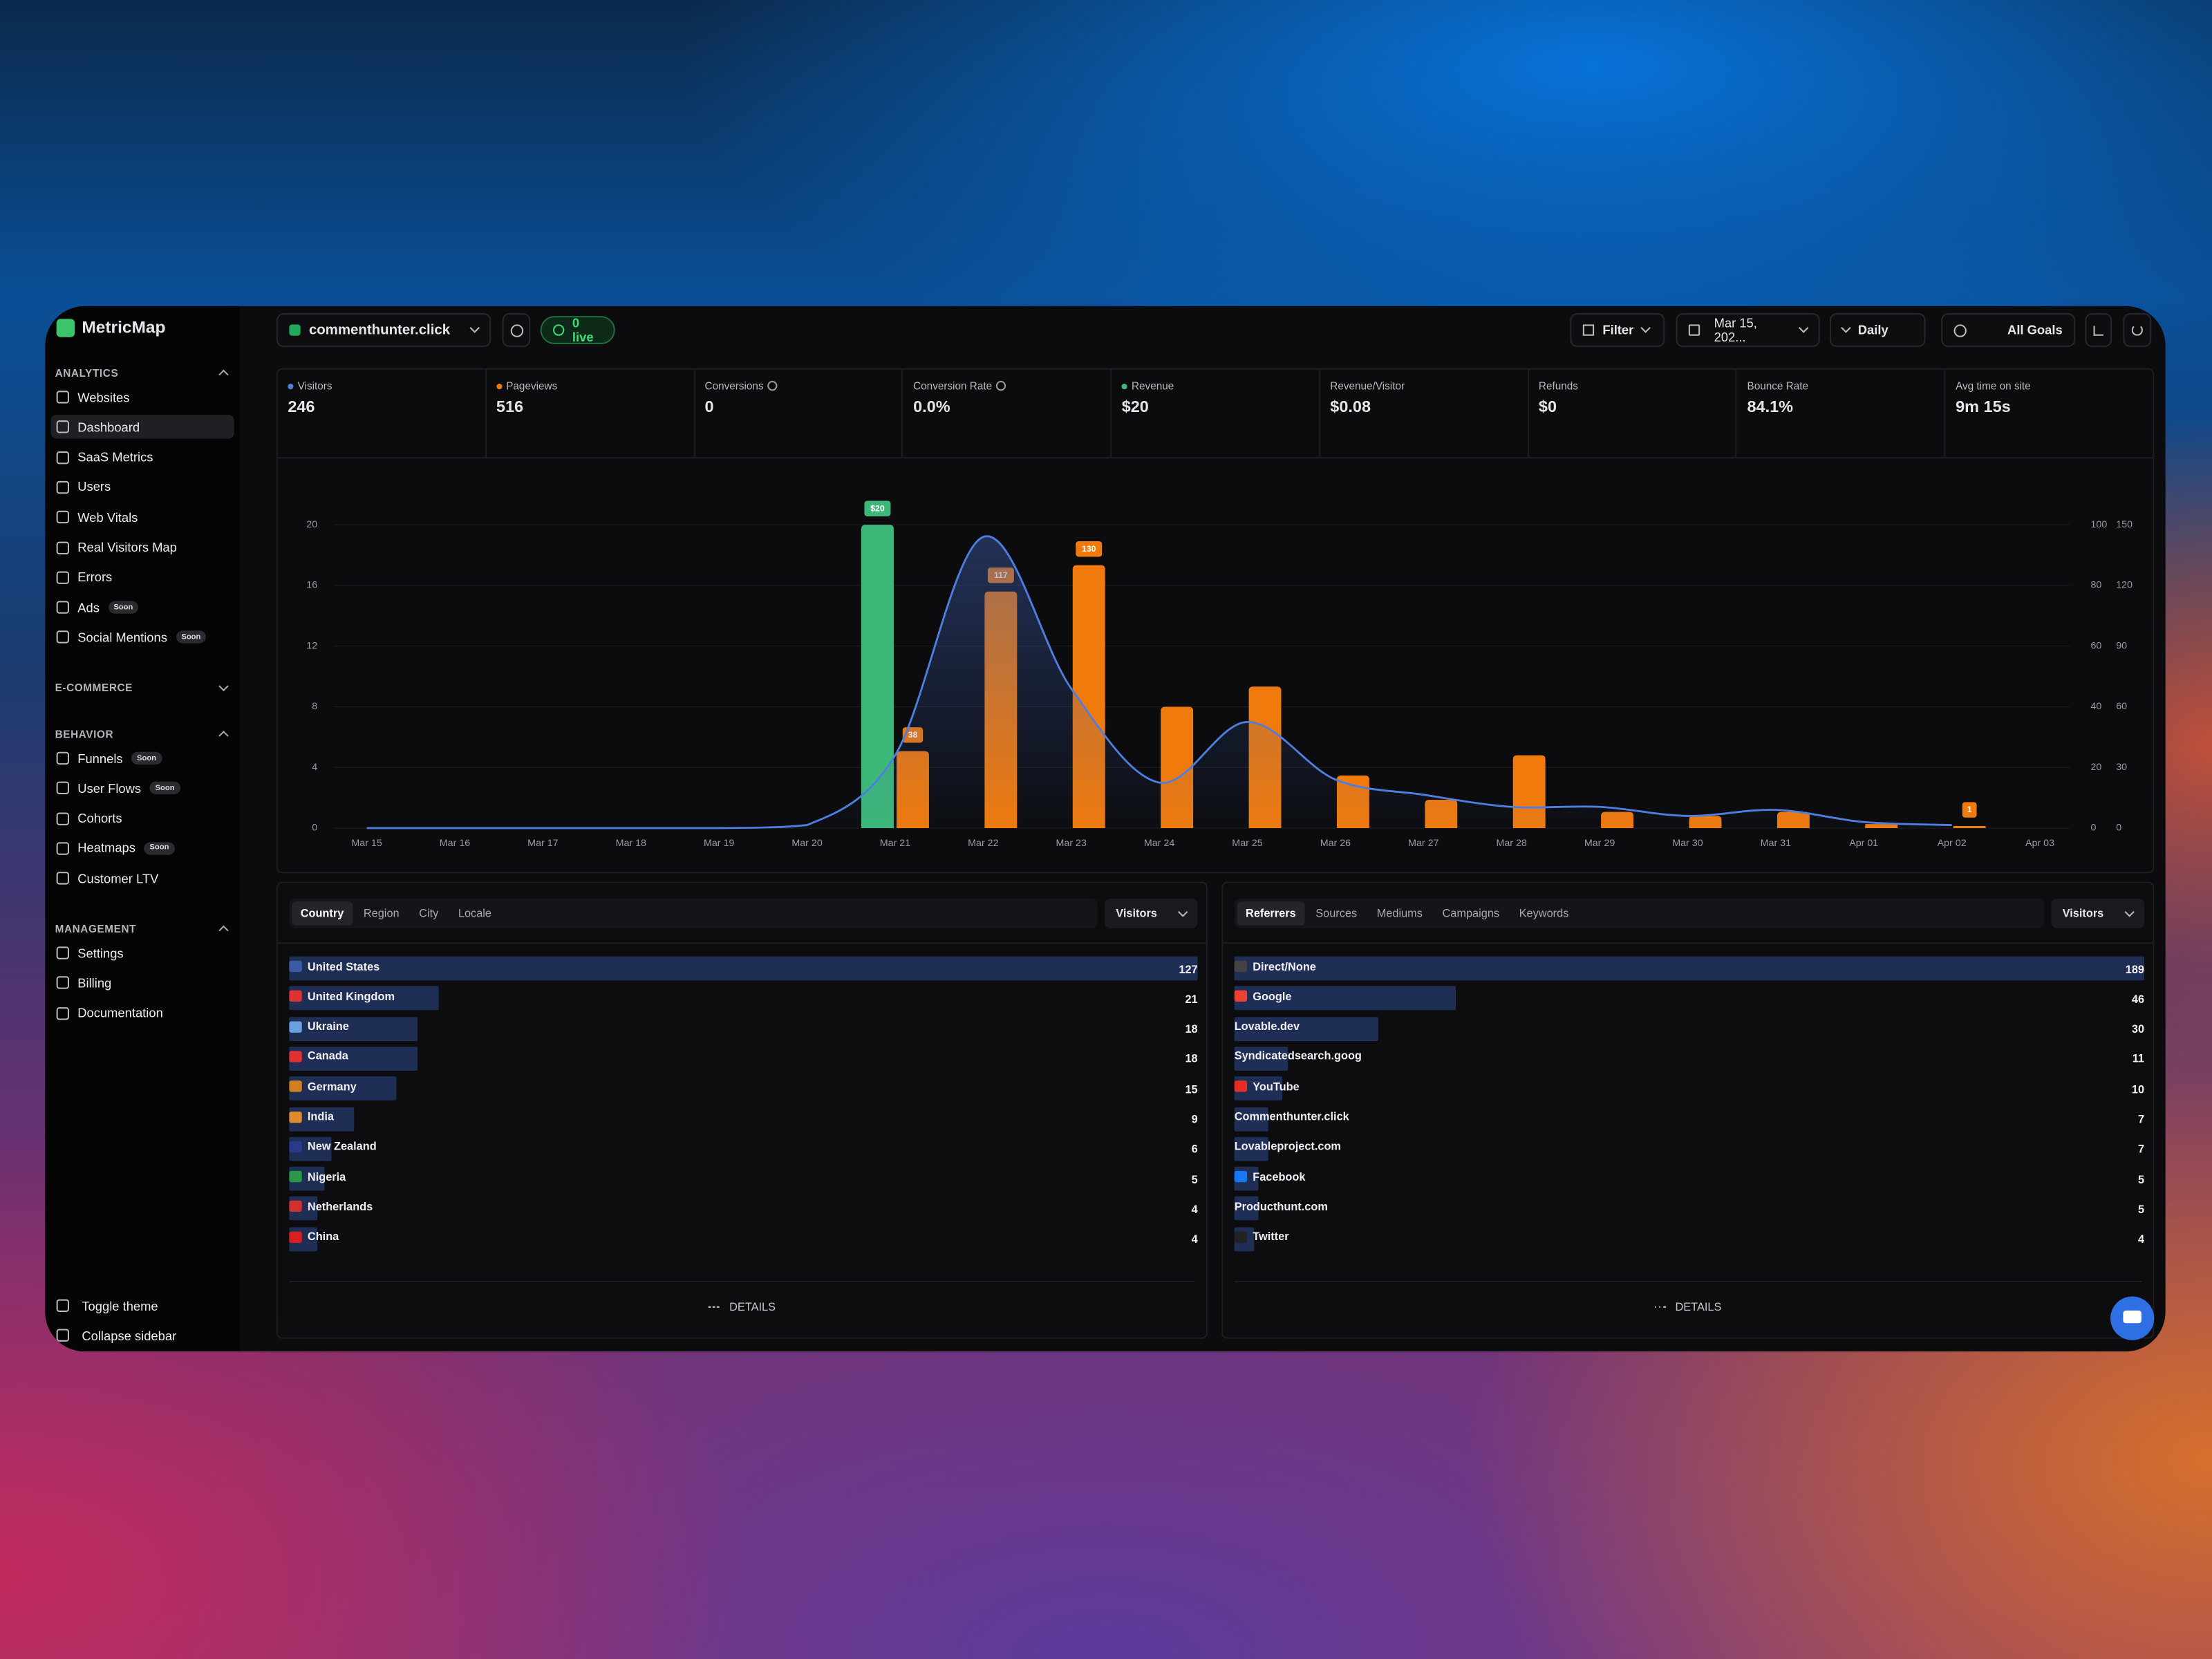 This screenshot has height=1659, width=2212. Describe the element at coordinates (2137, 330) in the screenshot. I see `refresh-button` at that location.